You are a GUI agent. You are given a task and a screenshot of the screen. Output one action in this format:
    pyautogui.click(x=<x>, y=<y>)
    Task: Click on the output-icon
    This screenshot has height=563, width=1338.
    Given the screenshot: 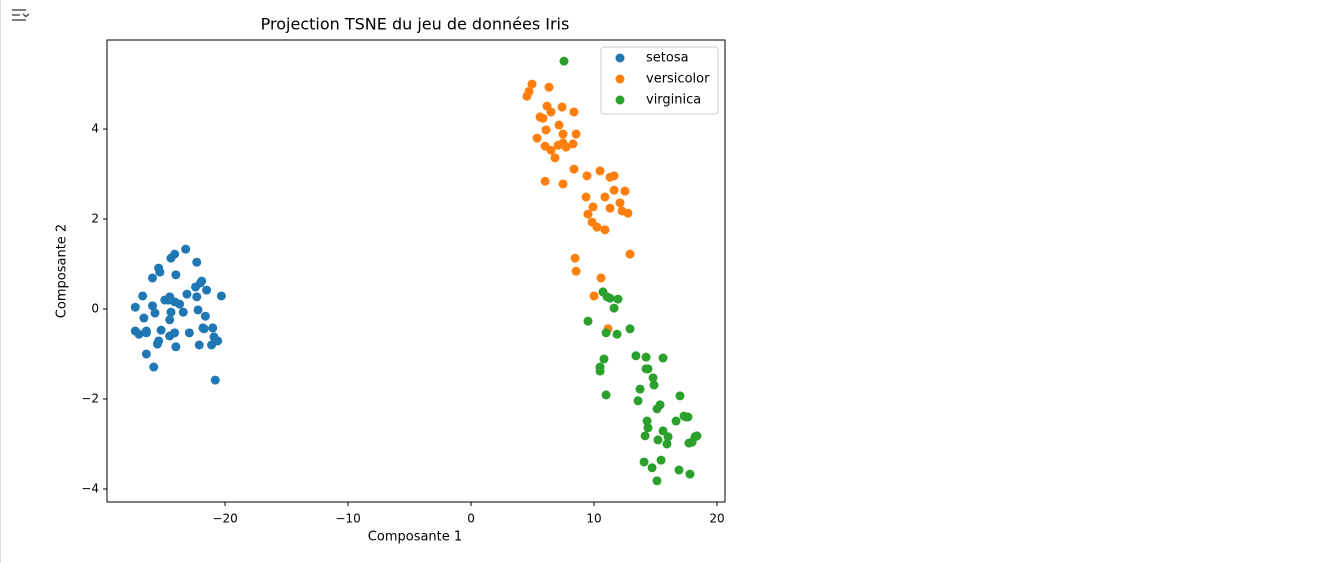 What is the action you would take?
    pyautogui.click(x=21, y=15)
    